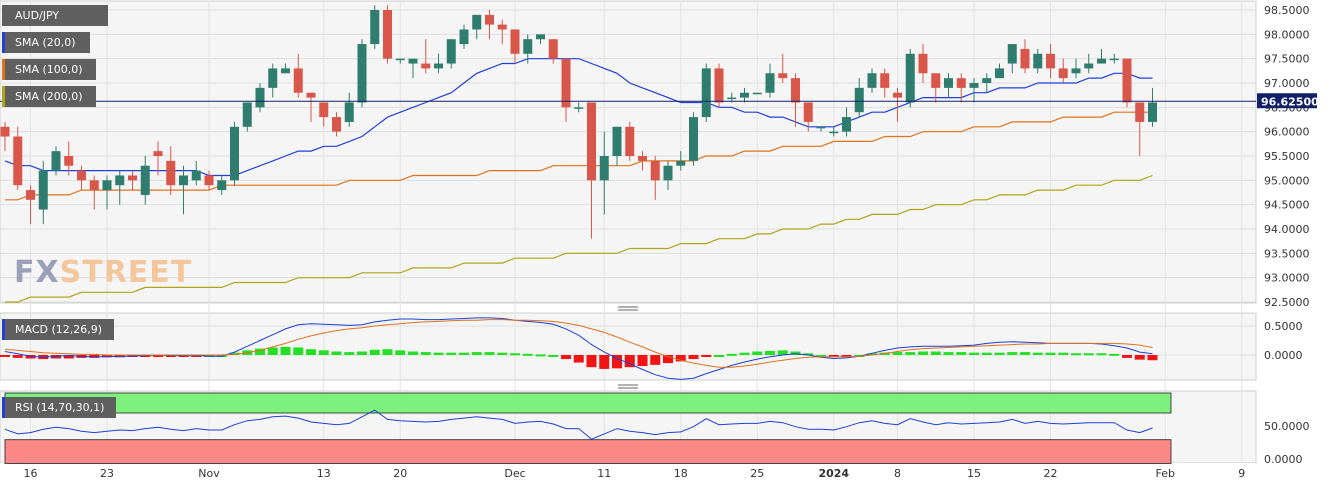  What do you see at coordinates (49, 96) in the screenshot?
I see `legend-sma-200: SMA (200,0)` at bounding box center [49, 96].